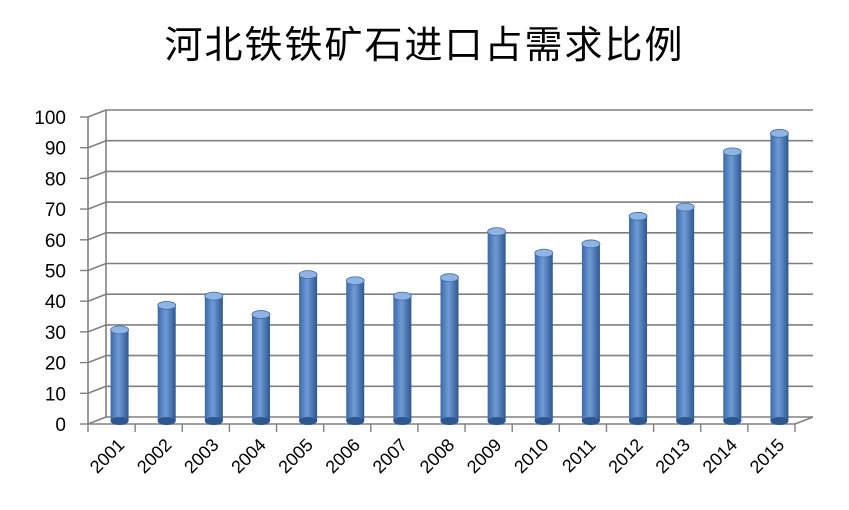 The height and width of the screenshot is (510, 849). Describe the element at coordinates (55, 272) in the screenshot. I see `y-tick-label: 50` at that location.